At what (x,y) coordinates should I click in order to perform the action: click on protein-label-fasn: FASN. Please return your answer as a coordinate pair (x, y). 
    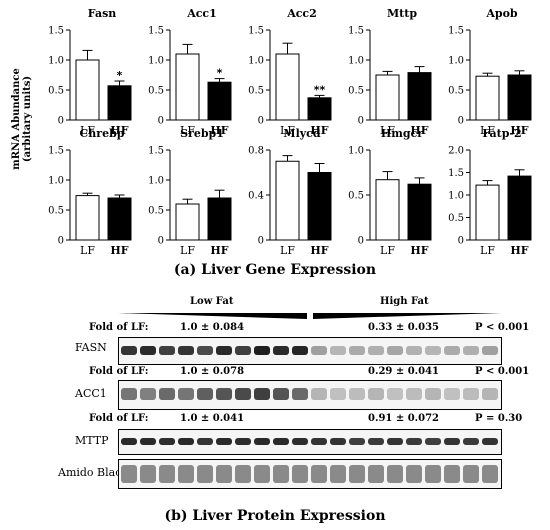
    Looking at the image, I should click on (91, 347).